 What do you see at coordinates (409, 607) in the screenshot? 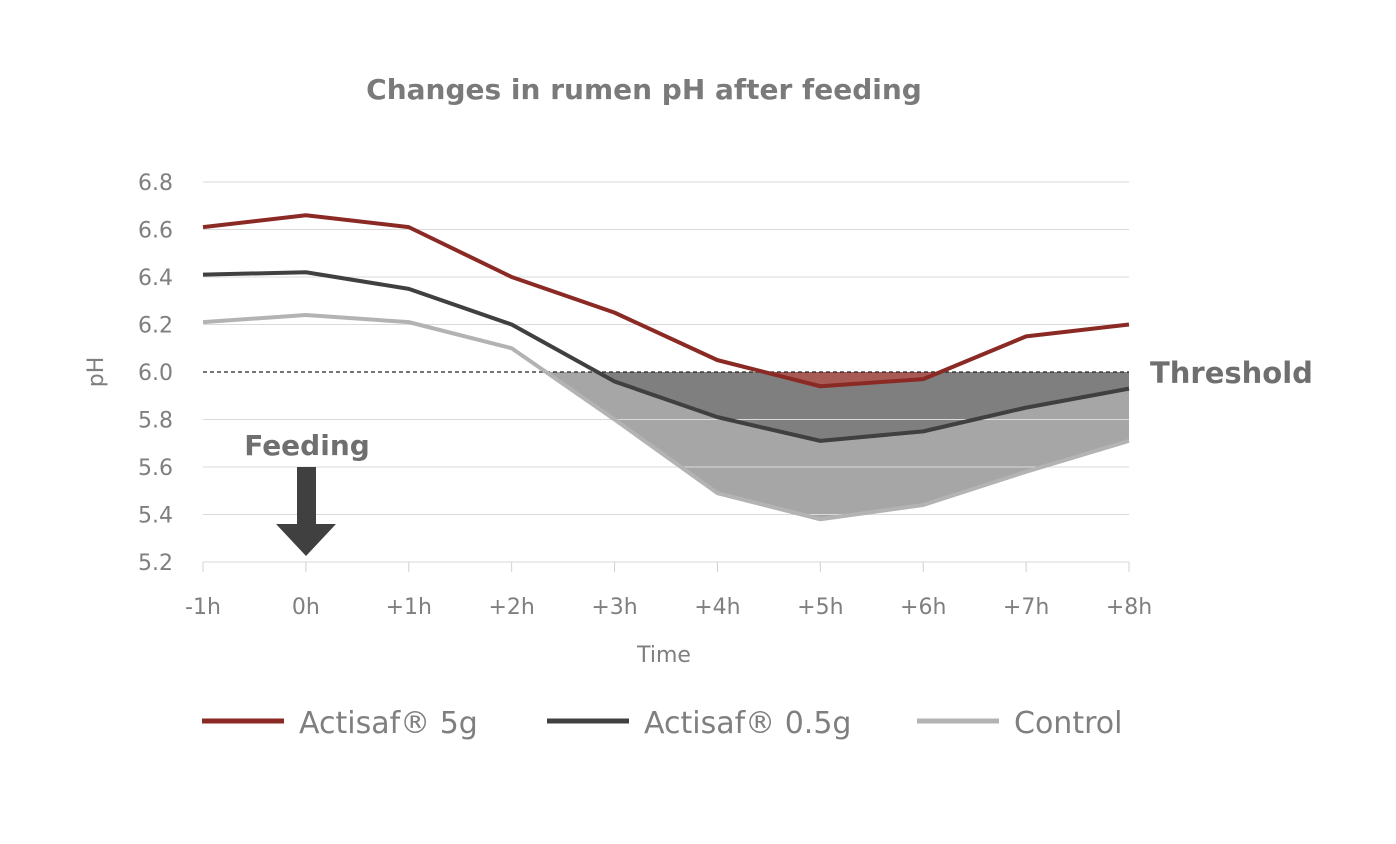
I see `x-tick-label: +1h` at bounding box center [409, 607].